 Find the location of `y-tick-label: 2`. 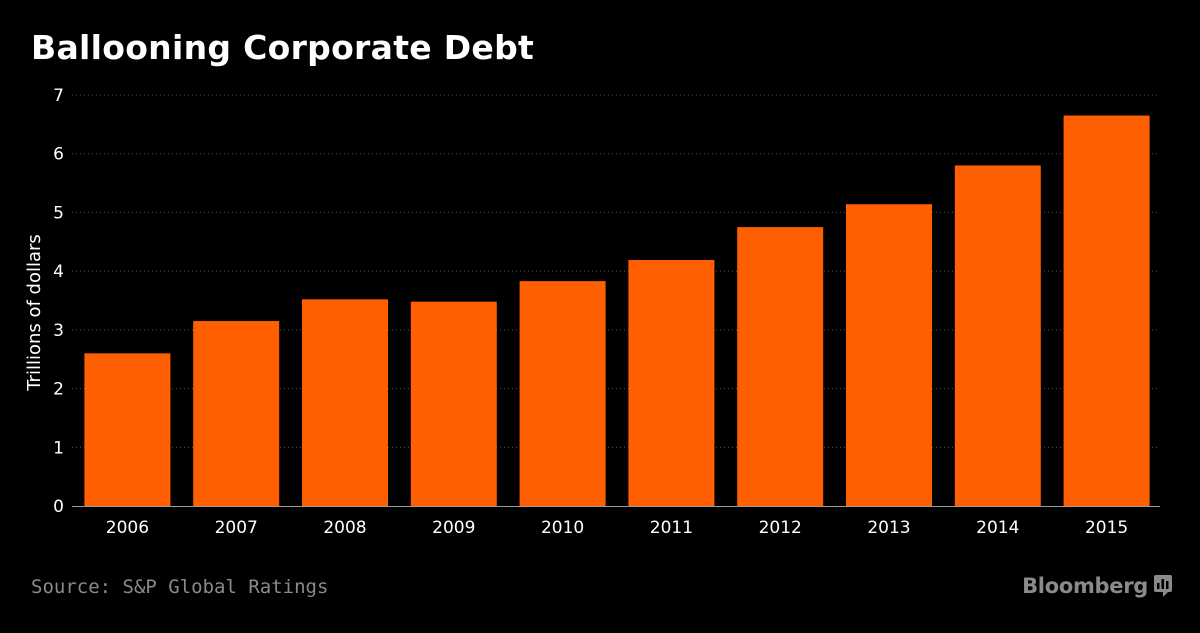

y-tick-label: 2 is located at coordinates (58, 390).